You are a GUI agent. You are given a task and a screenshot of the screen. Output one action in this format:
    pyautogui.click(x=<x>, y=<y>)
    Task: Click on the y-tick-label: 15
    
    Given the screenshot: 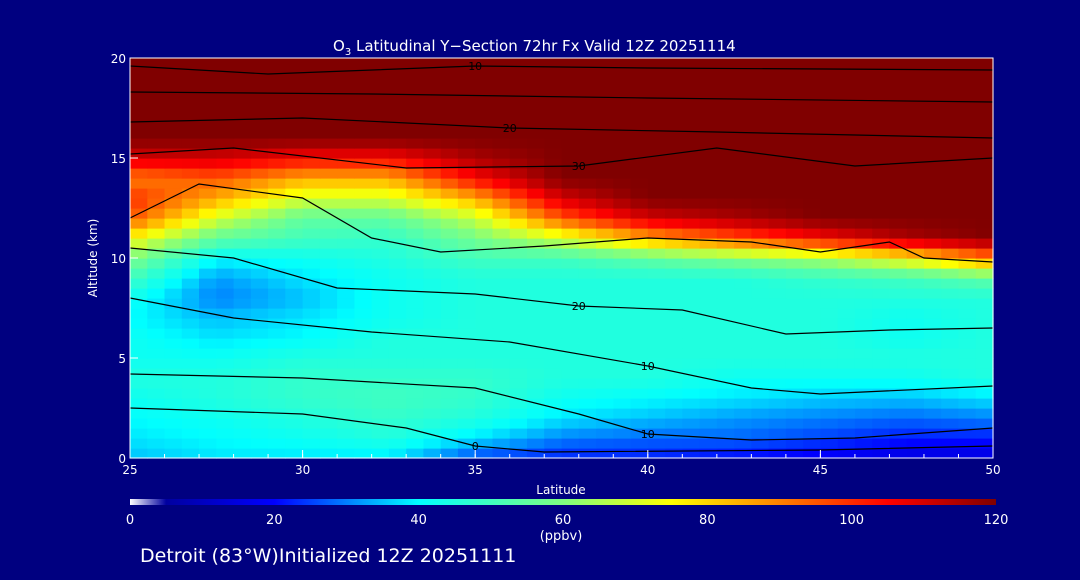 What is the action you would take?
    pyautogui.click(x=118, y=159)
    